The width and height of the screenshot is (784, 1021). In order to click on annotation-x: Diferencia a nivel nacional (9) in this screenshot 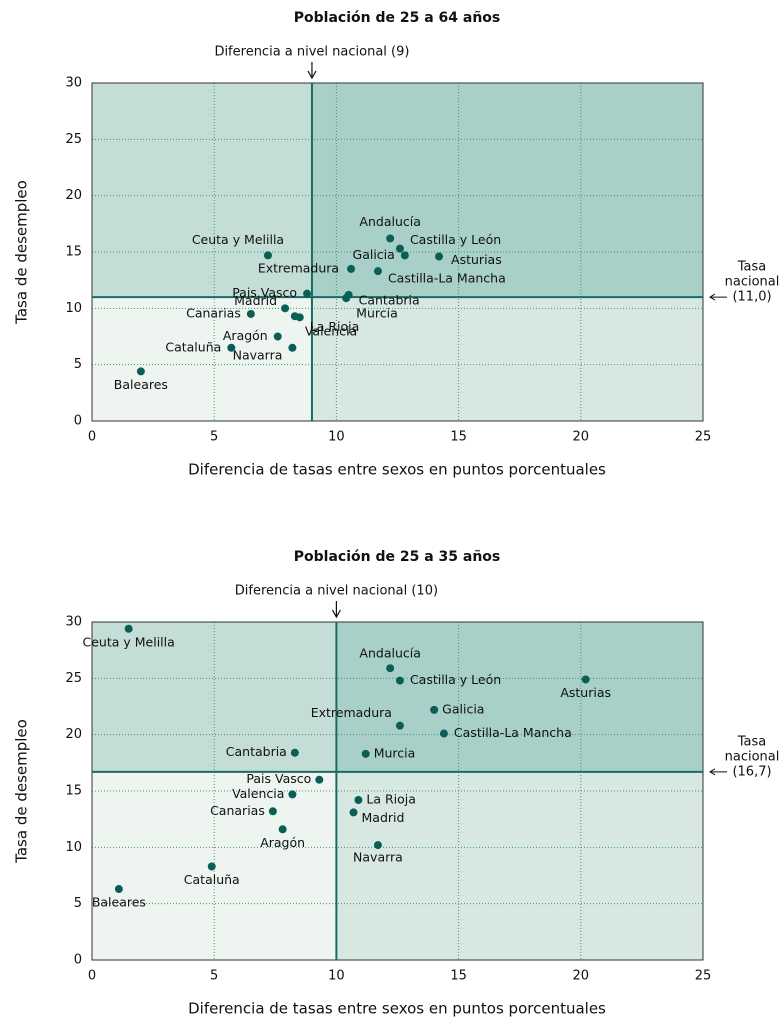, I will do `click(311, 52)`.